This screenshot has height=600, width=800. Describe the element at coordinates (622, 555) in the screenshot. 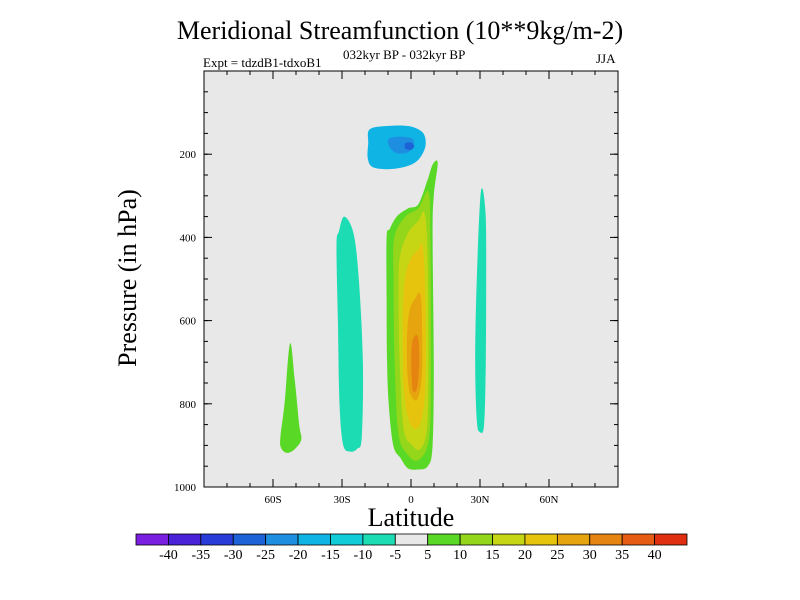

I see `colorbar-label: 35` at that location.